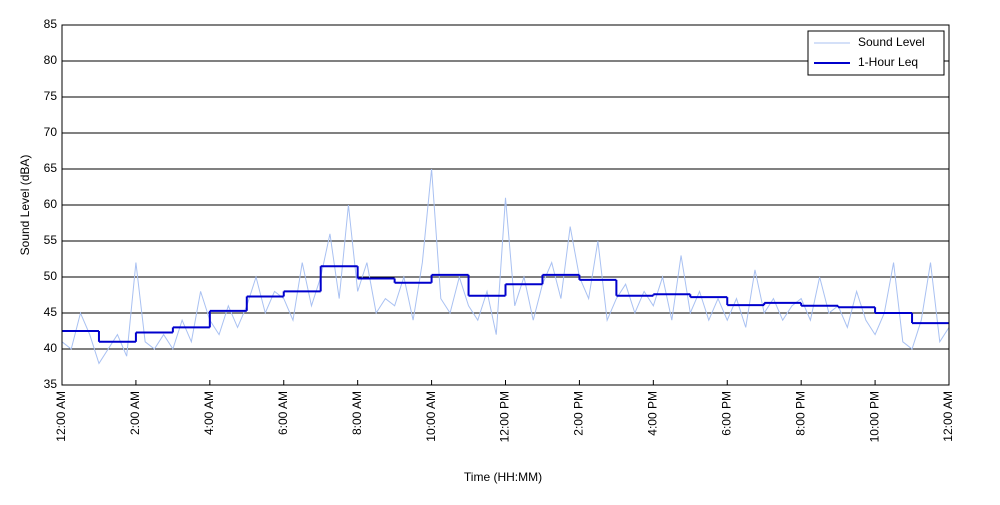 Image resolution: width=1000 pixels, height=505 pixels. What do you see at coordinates (51, 24) in the screenshot?
I see `y-tick-label: 85` at bounding box center [51, 24].